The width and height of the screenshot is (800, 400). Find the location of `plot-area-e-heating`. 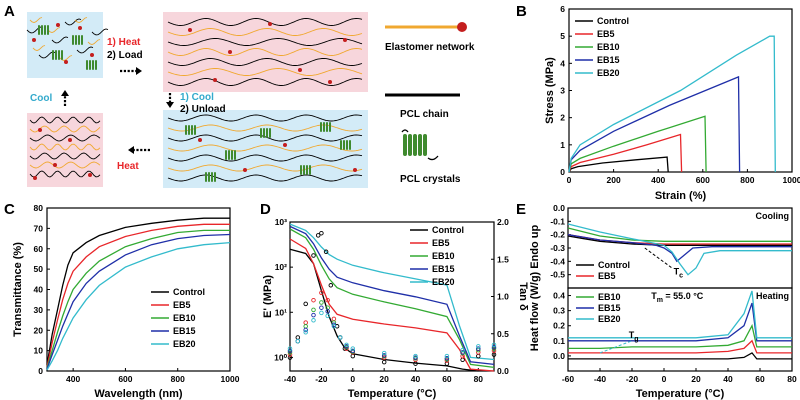

plot-area-e-heating is located at coordinates (680, 329).